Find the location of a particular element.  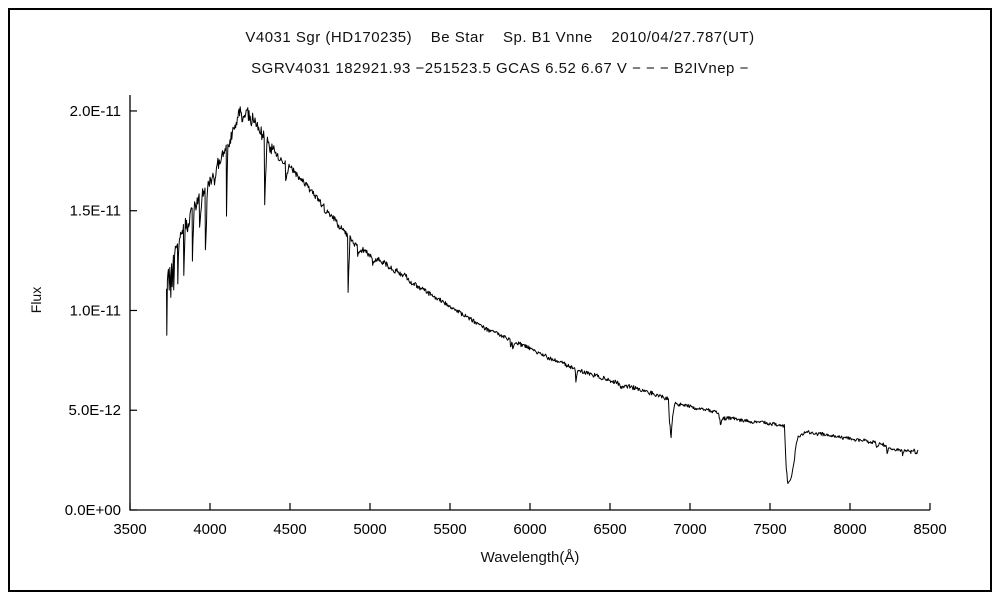

x-tick-label: 8000 is located at coordinates (849, 529).